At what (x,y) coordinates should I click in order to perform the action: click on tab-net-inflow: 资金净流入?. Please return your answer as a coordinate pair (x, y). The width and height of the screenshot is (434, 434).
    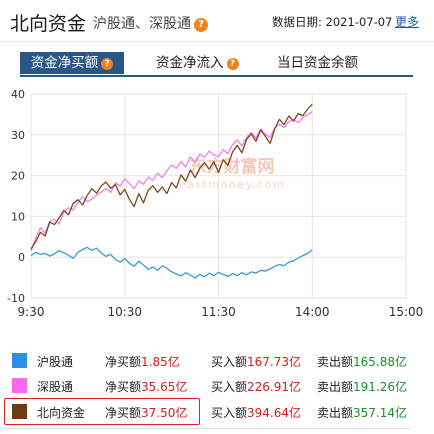
    Looking at the image, I should click on (197, 63).